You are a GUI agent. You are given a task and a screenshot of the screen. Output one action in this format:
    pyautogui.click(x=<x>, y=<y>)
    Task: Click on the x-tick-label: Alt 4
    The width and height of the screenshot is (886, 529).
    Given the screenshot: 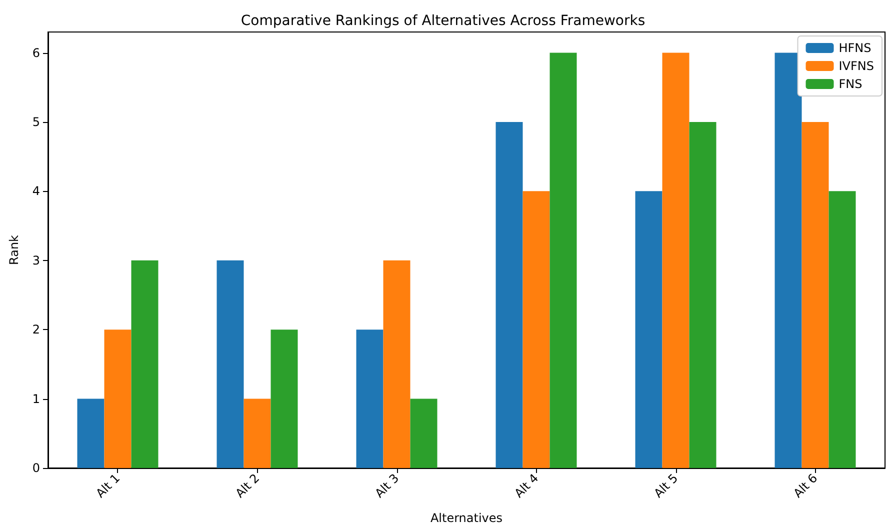 What is the action you would take?
    pyautogui.click(x=527, y=486)
    